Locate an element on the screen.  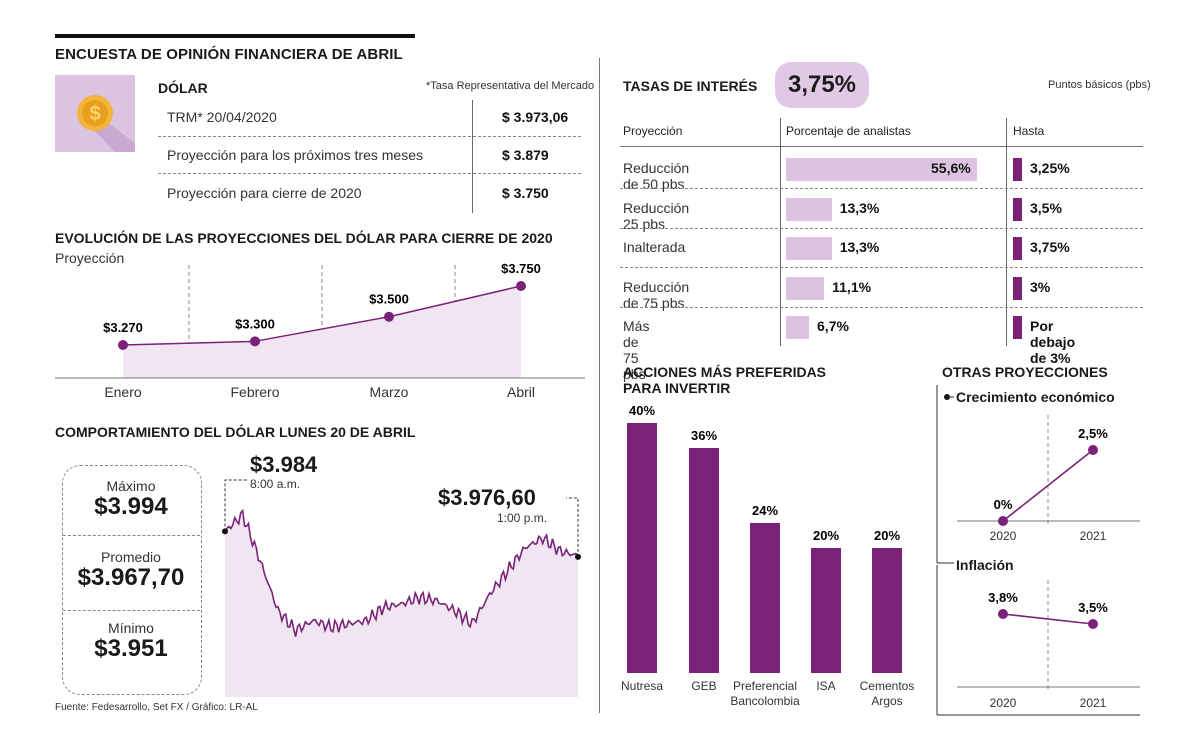
data-label: 3,5% is located at coordinates (1093, 607).